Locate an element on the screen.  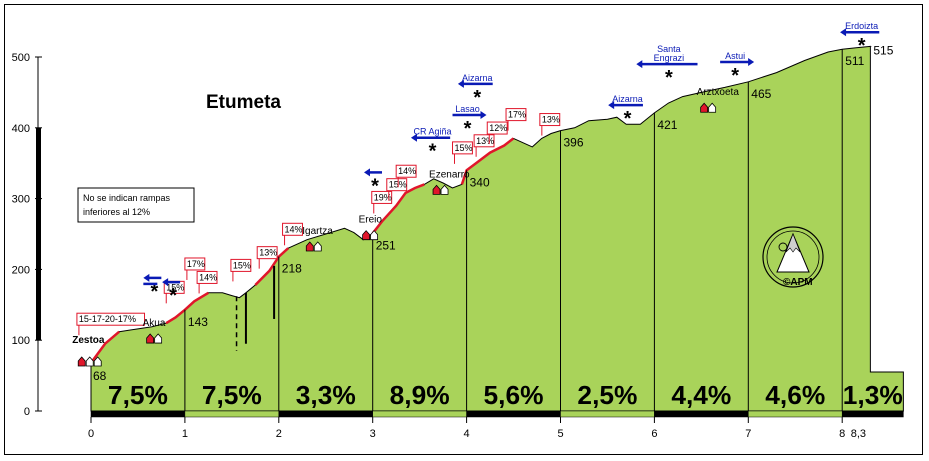
ramp-text: 17% is located at coordinates (196, 264).